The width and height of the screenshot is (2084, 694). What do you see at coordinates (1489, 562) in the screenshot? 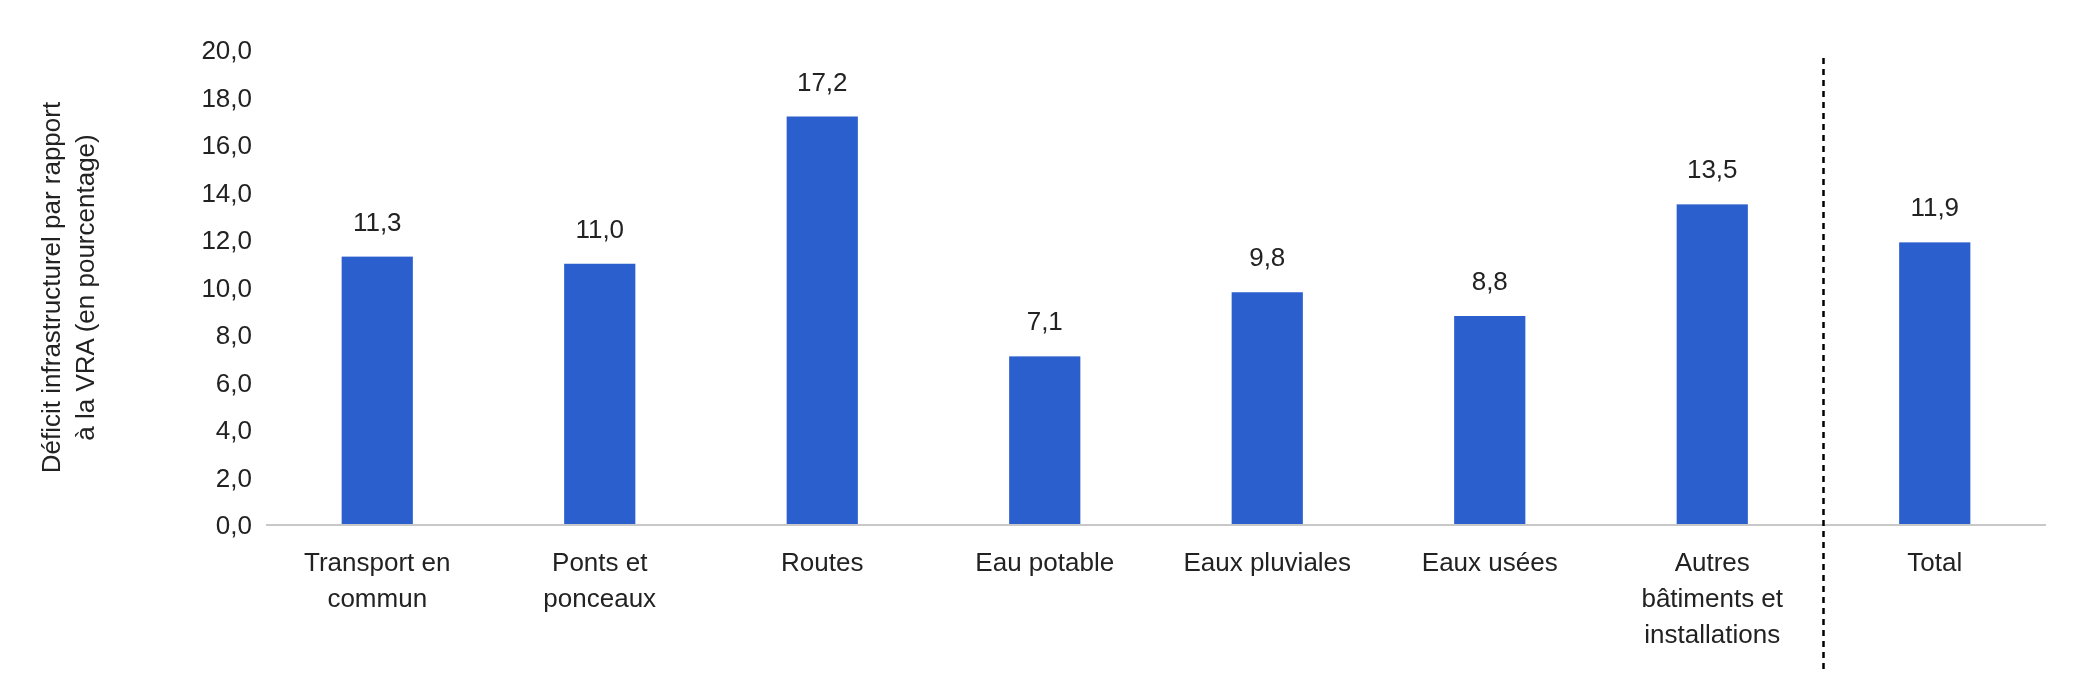
I see `x-tick-label: Eaux usées` at bounding box center [1489, 562].